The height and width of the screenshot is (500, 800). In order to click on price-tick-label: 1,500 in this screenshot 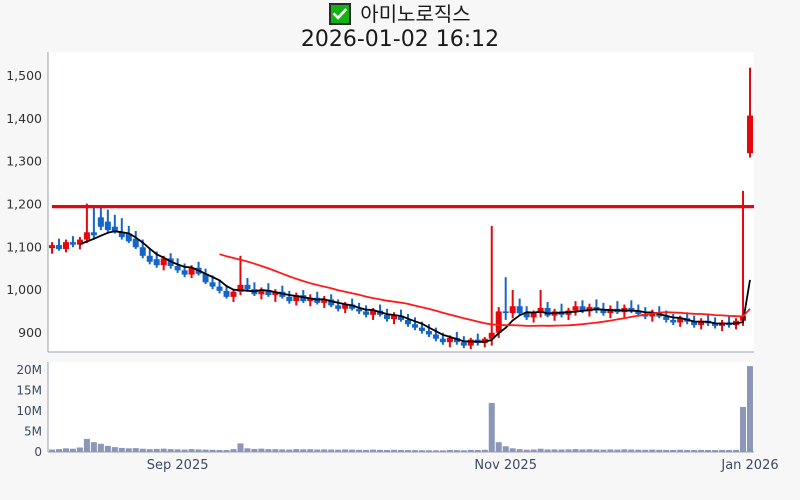, I will do `click(24, 75)`.